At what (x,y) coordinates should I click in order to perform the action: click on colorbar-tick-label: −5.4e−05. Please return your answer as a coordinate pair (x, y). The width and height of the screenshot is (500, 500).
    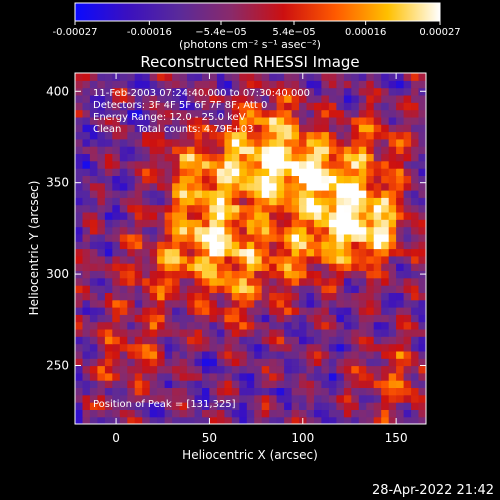
    Looking at the image, I should click on (221, 32).